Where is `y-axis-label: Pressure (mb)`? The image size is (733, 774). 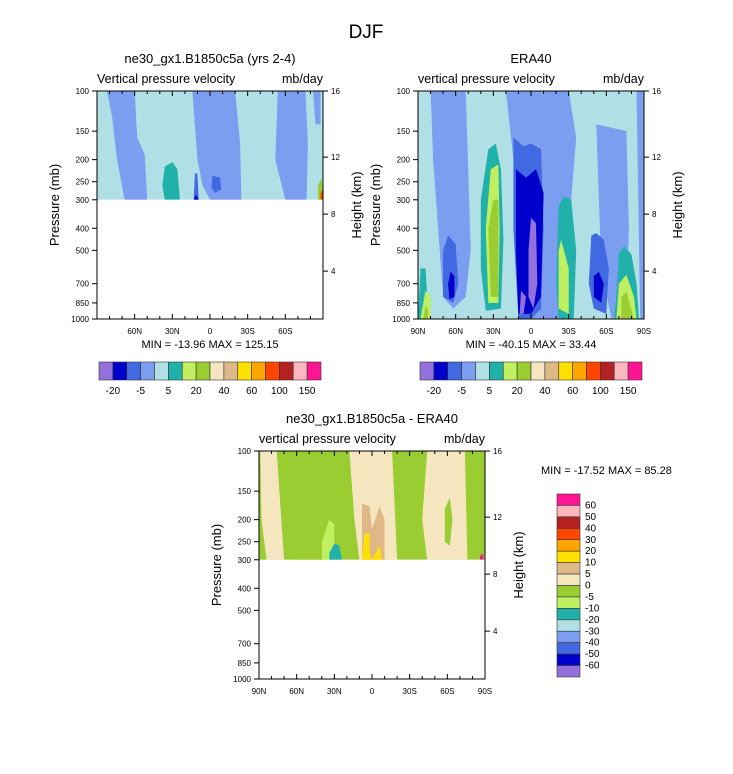 y-axis-label: Pressure (mb) is located at coordinates (54, 205).